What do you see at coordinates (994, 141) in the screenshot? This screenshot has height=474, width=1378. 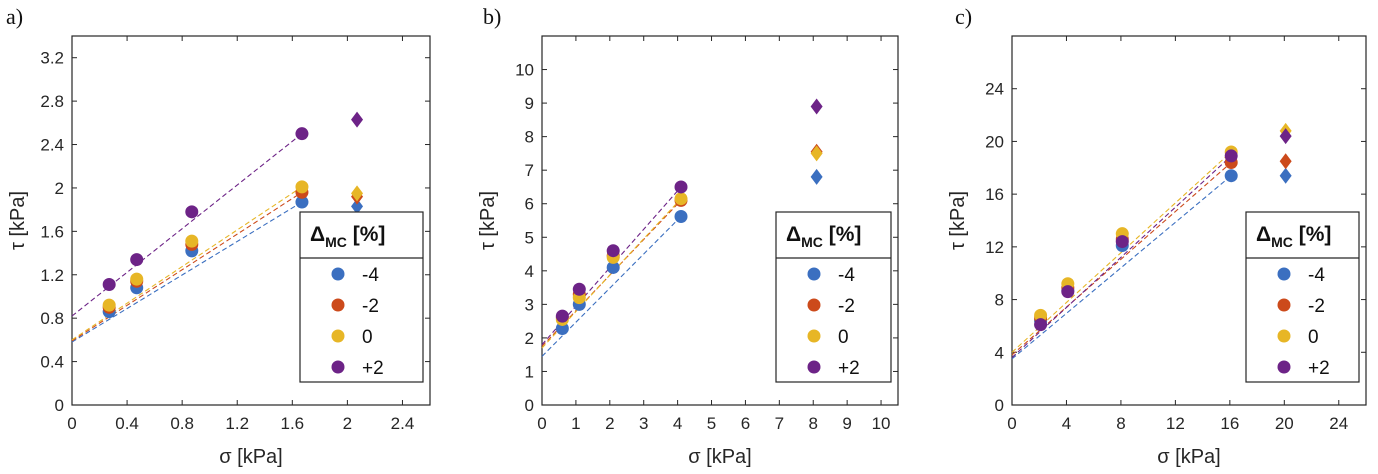 I see `y-tick-label: 20` at bounding box center [994, 141].